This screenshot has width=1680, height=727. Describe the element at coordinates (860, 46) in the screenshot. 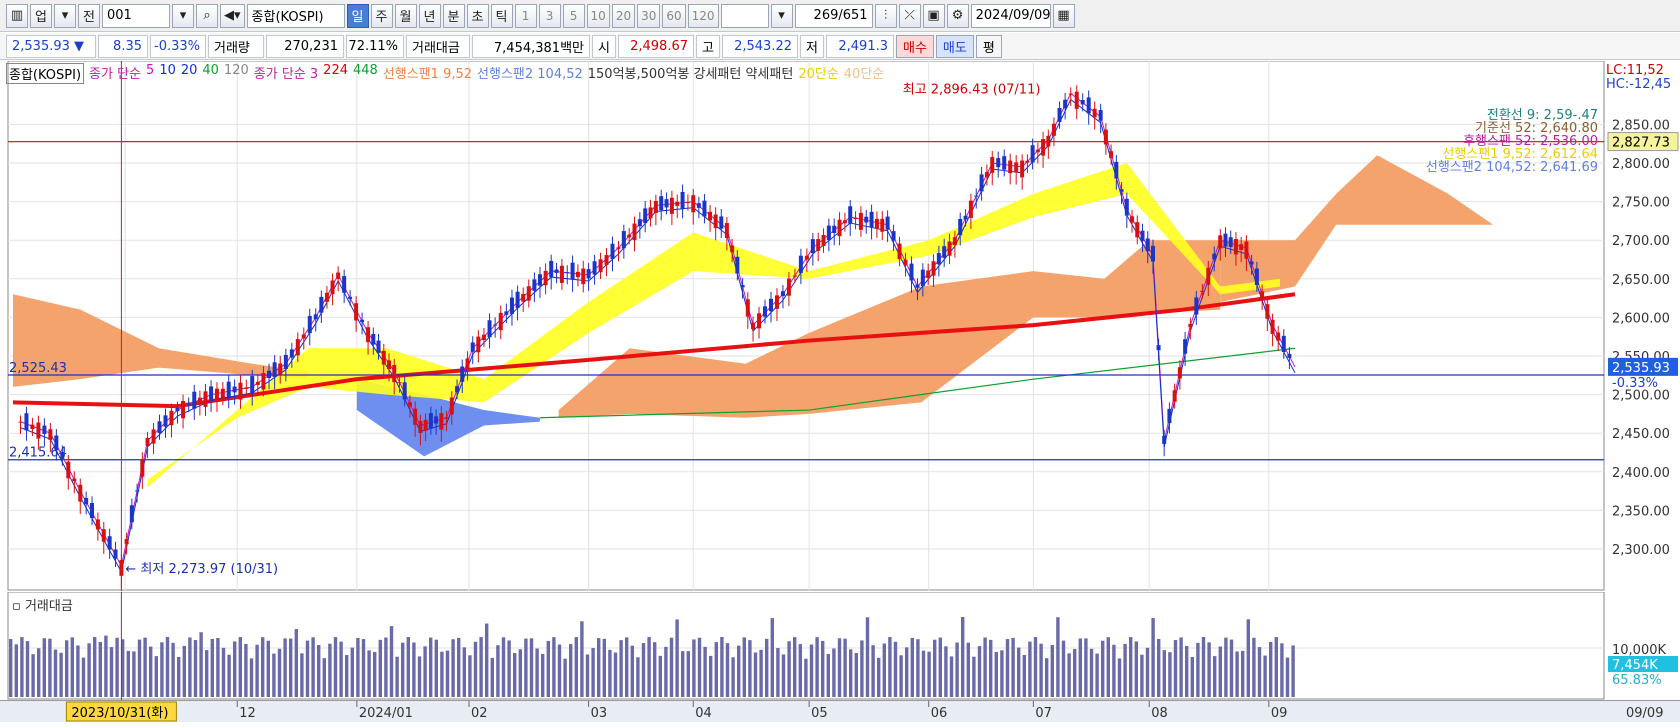

I see `low-value: 2,491.3` at that location.